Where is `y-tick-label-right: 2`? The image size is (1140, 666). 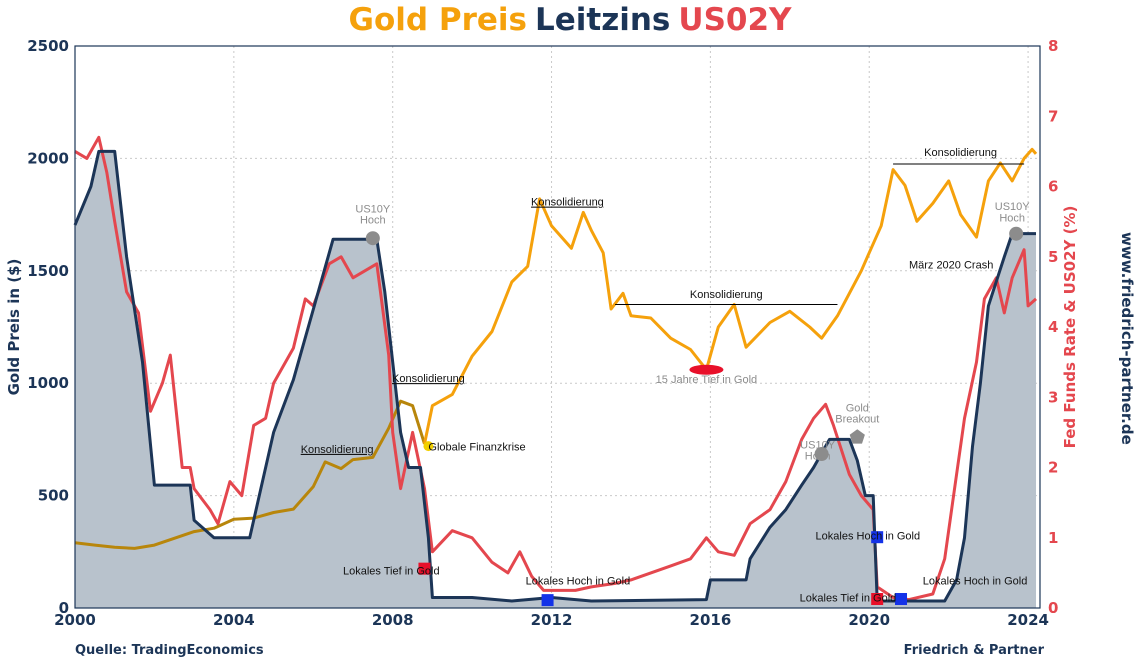 y-tick-label-right: 2 is located at coordinates (1053, 468).